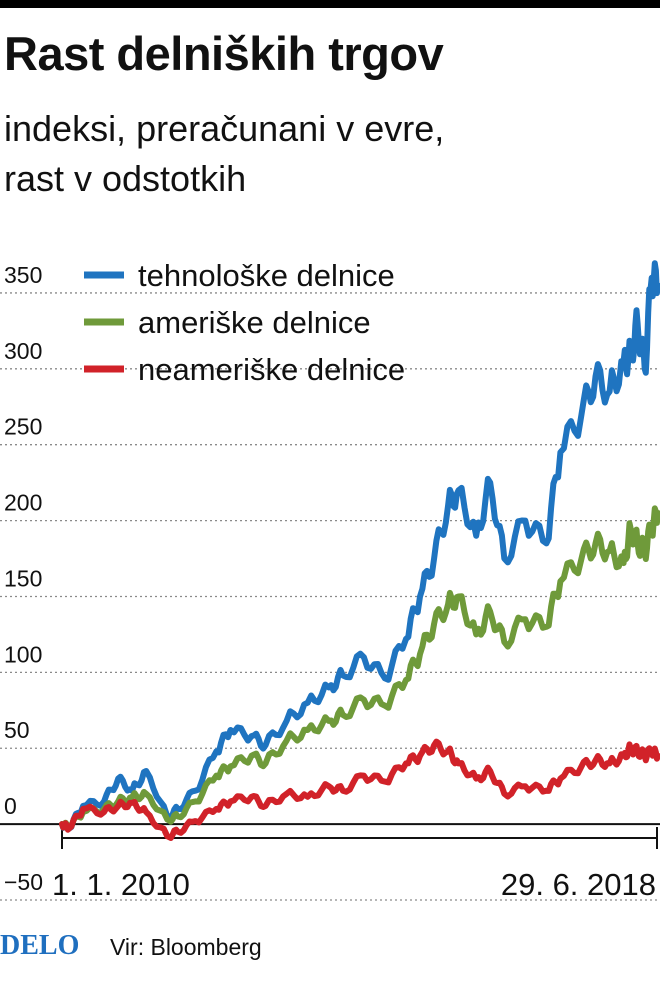 Image resolution: width=660 pixels, height=985 pixels. Describe the element at coordinates (40, 945) in the screenshot. I see `delo-logo: DELO` at that location.